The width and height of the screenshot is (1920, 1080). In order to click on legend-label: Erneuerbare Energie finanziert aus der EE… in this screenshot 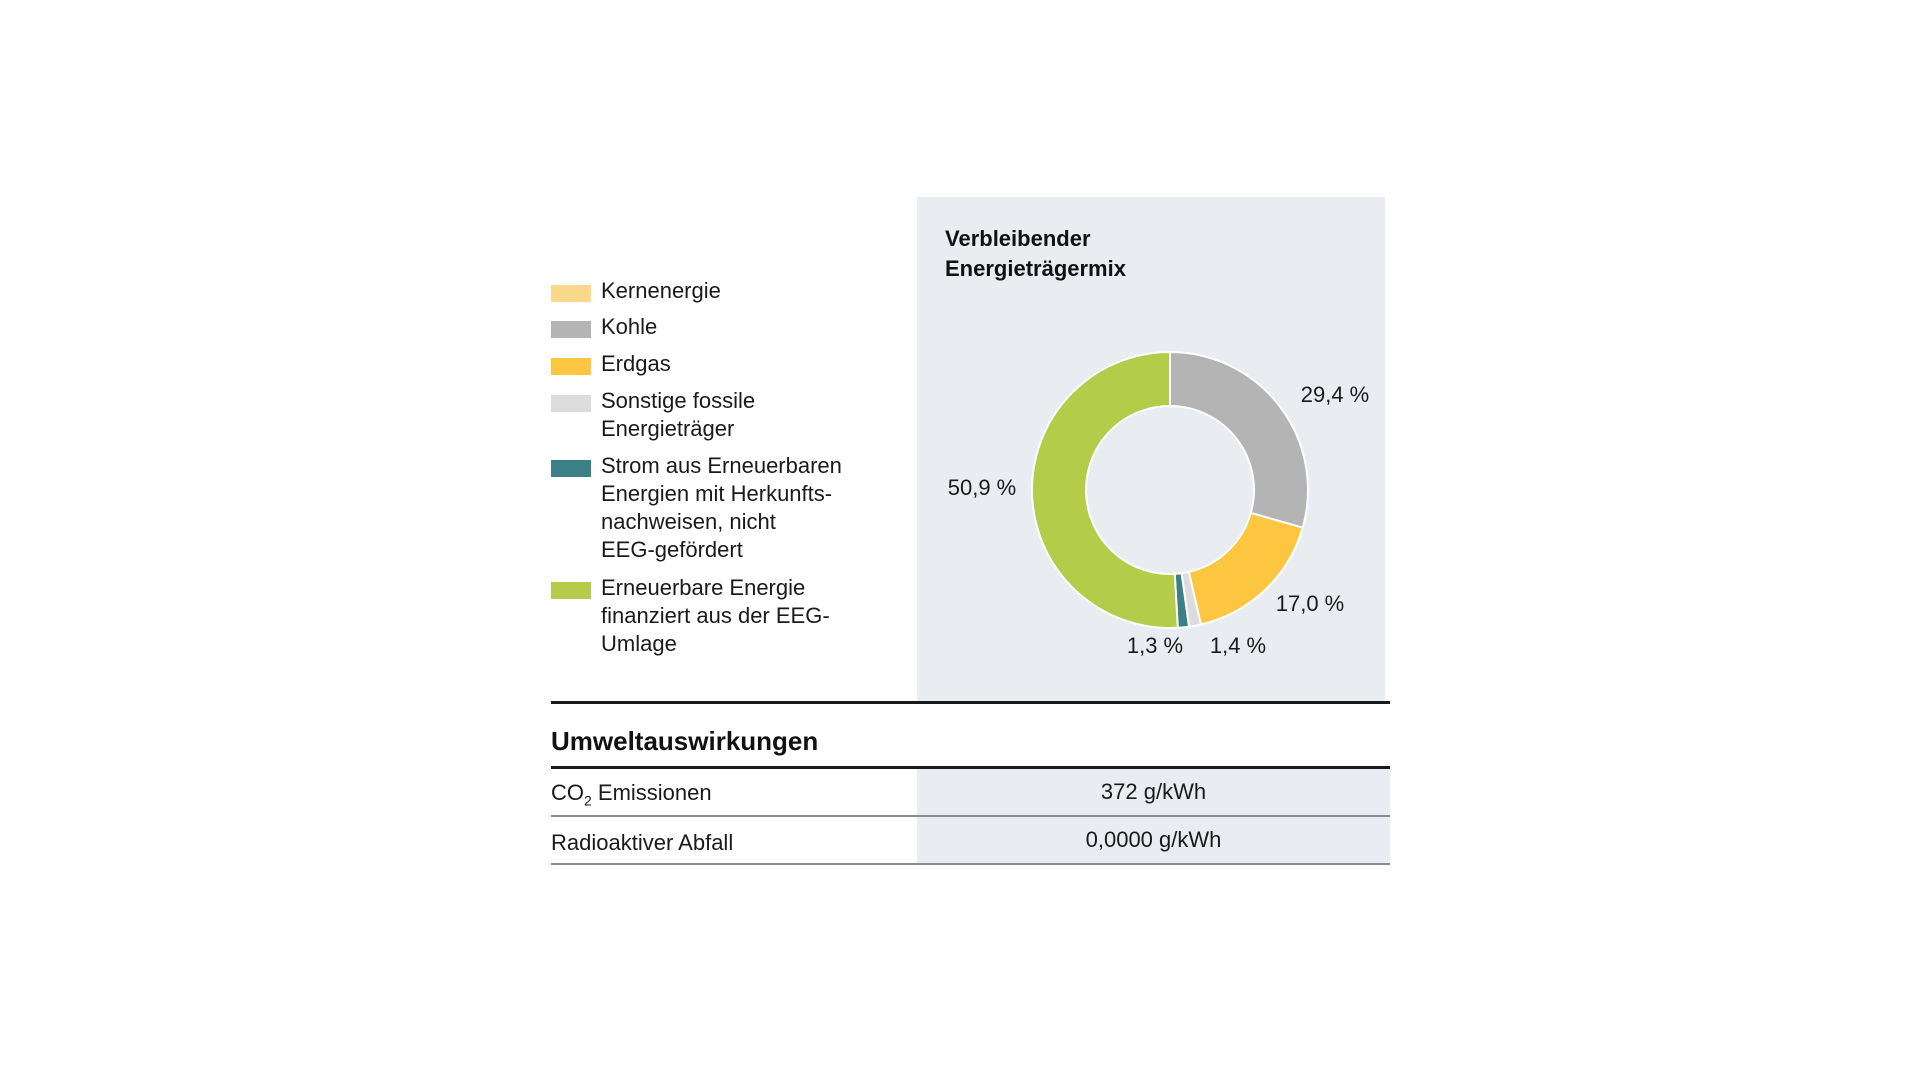, I will do `click(715, 615)`.